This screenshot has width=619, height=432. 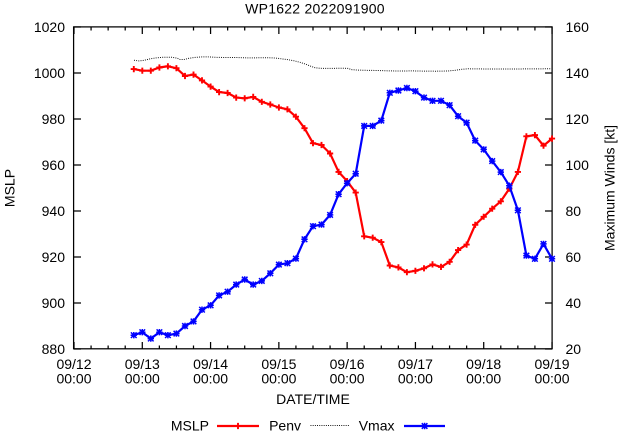 I want to click on svg-text: 140, so click(x=578, y=73).